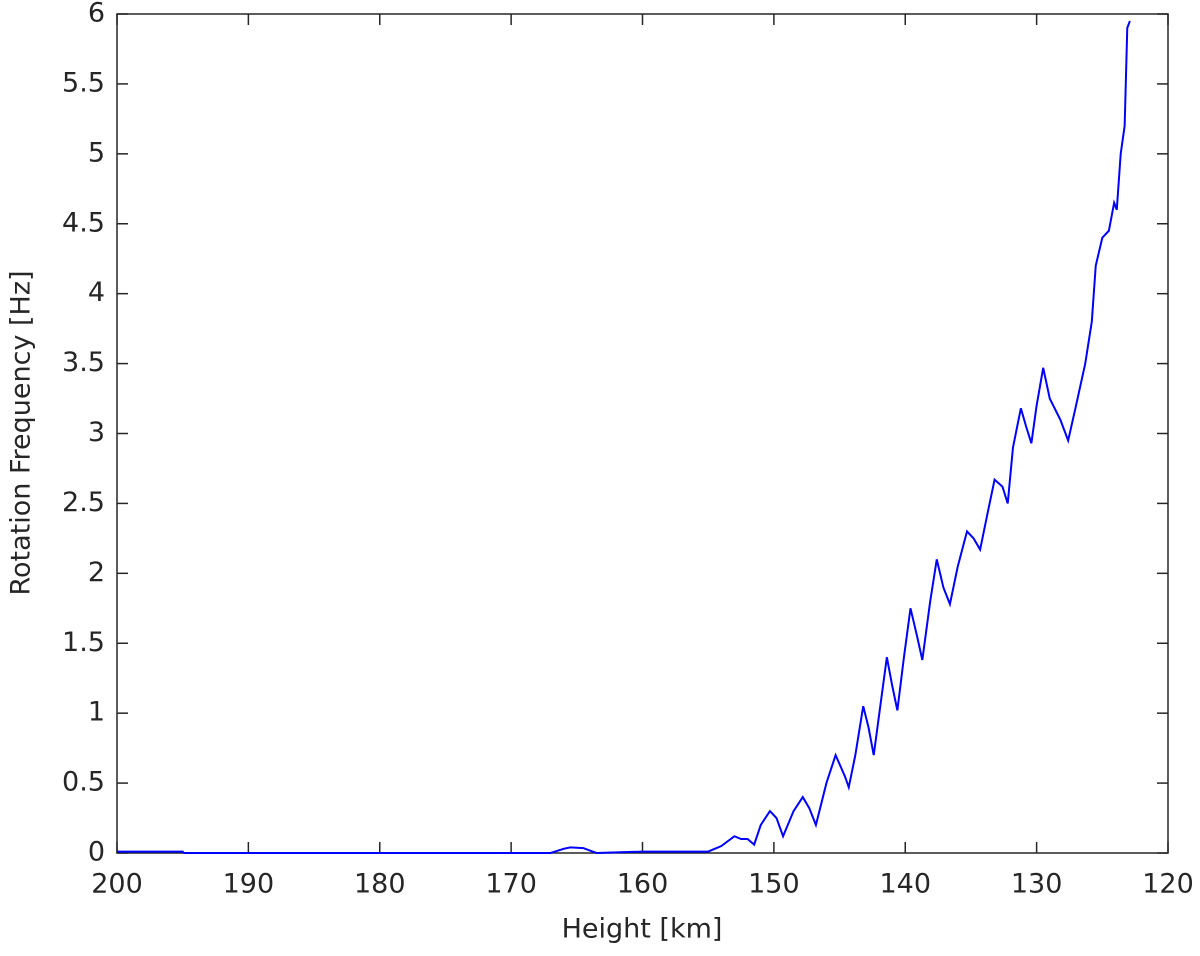  Describe the element at coordinates (96, 292) in the screenshot. I see `y-tick-label: 4` at that location.